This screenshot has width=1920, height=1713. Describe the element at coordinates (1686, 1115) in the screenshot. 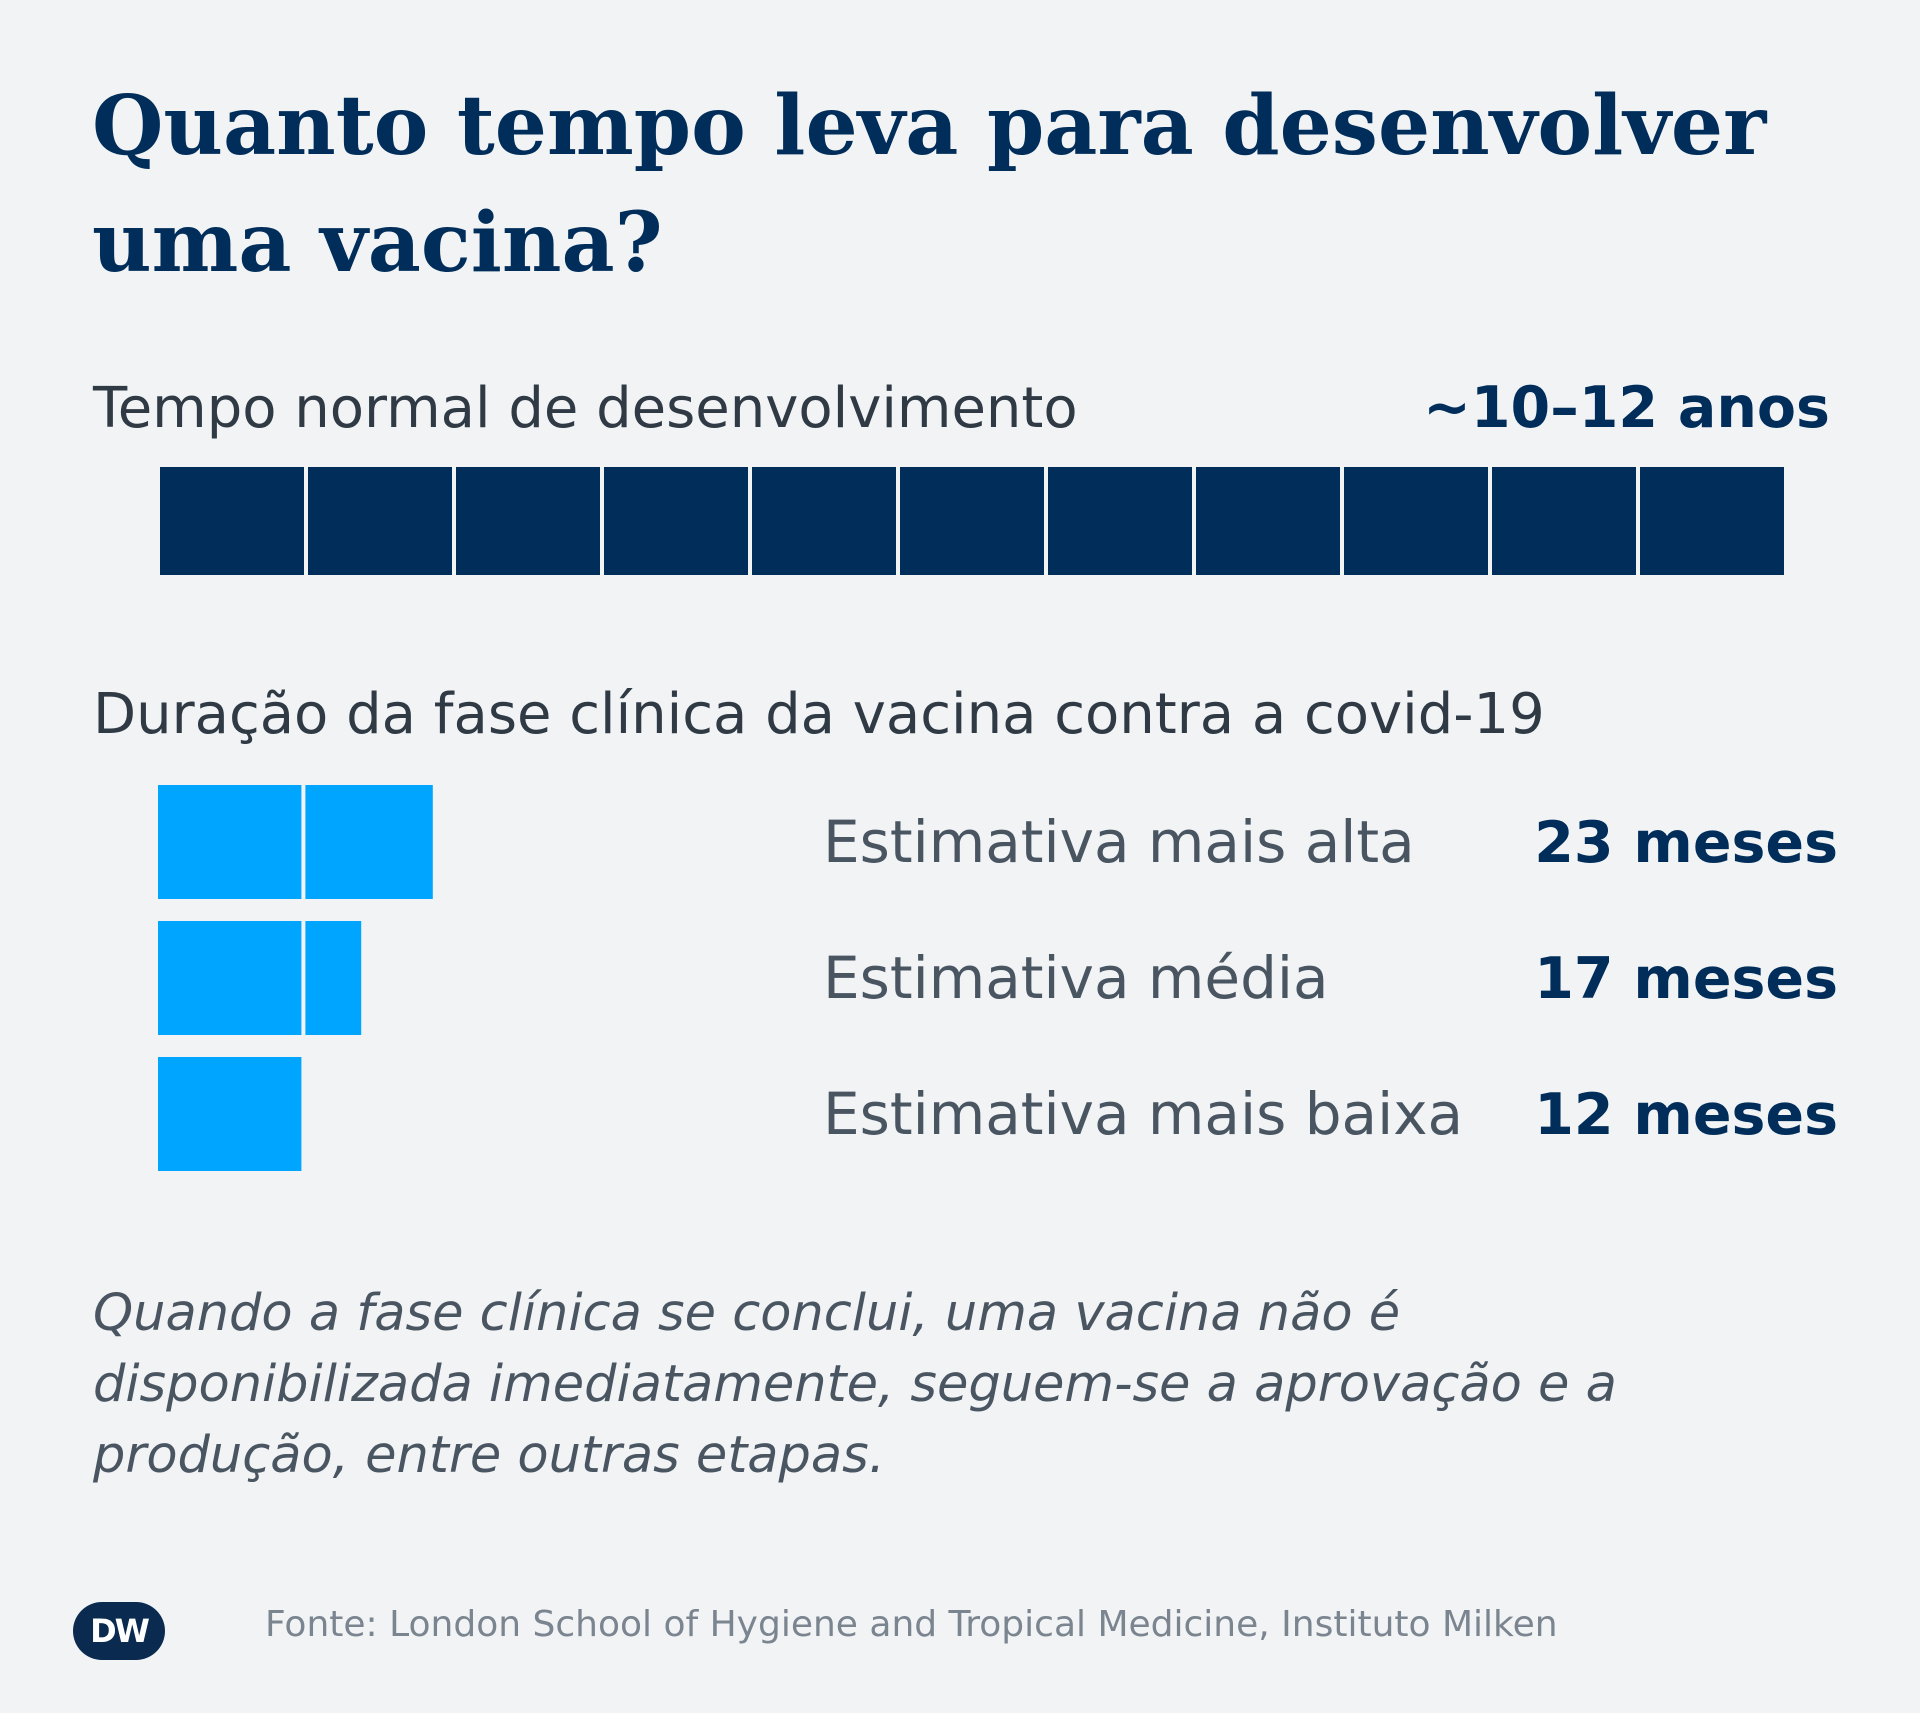

I see `covid-value-label: 12 meses` at that location.